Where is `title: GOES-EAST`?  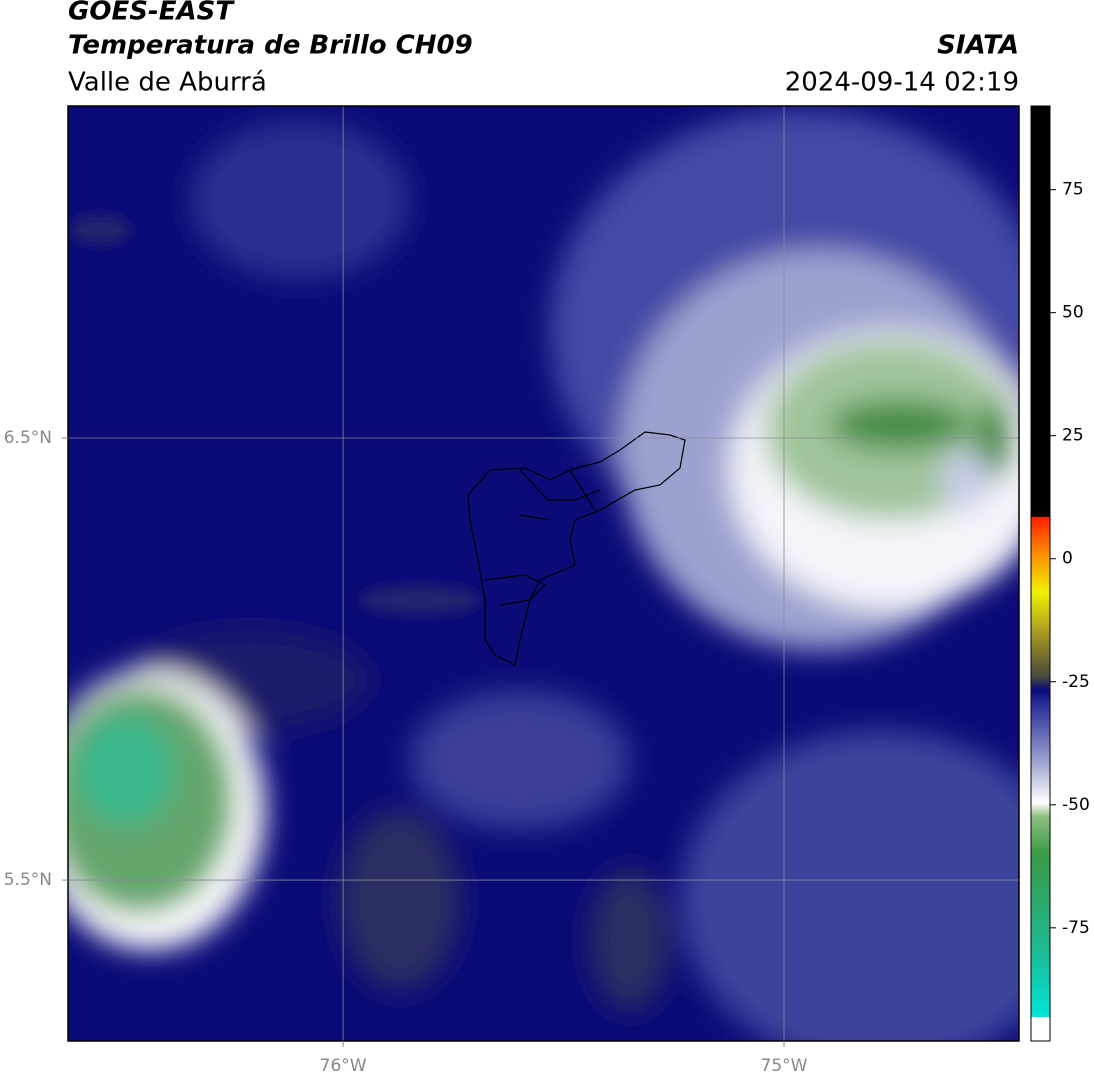 title: GOES-EAST is located at coordinates (151, 13).